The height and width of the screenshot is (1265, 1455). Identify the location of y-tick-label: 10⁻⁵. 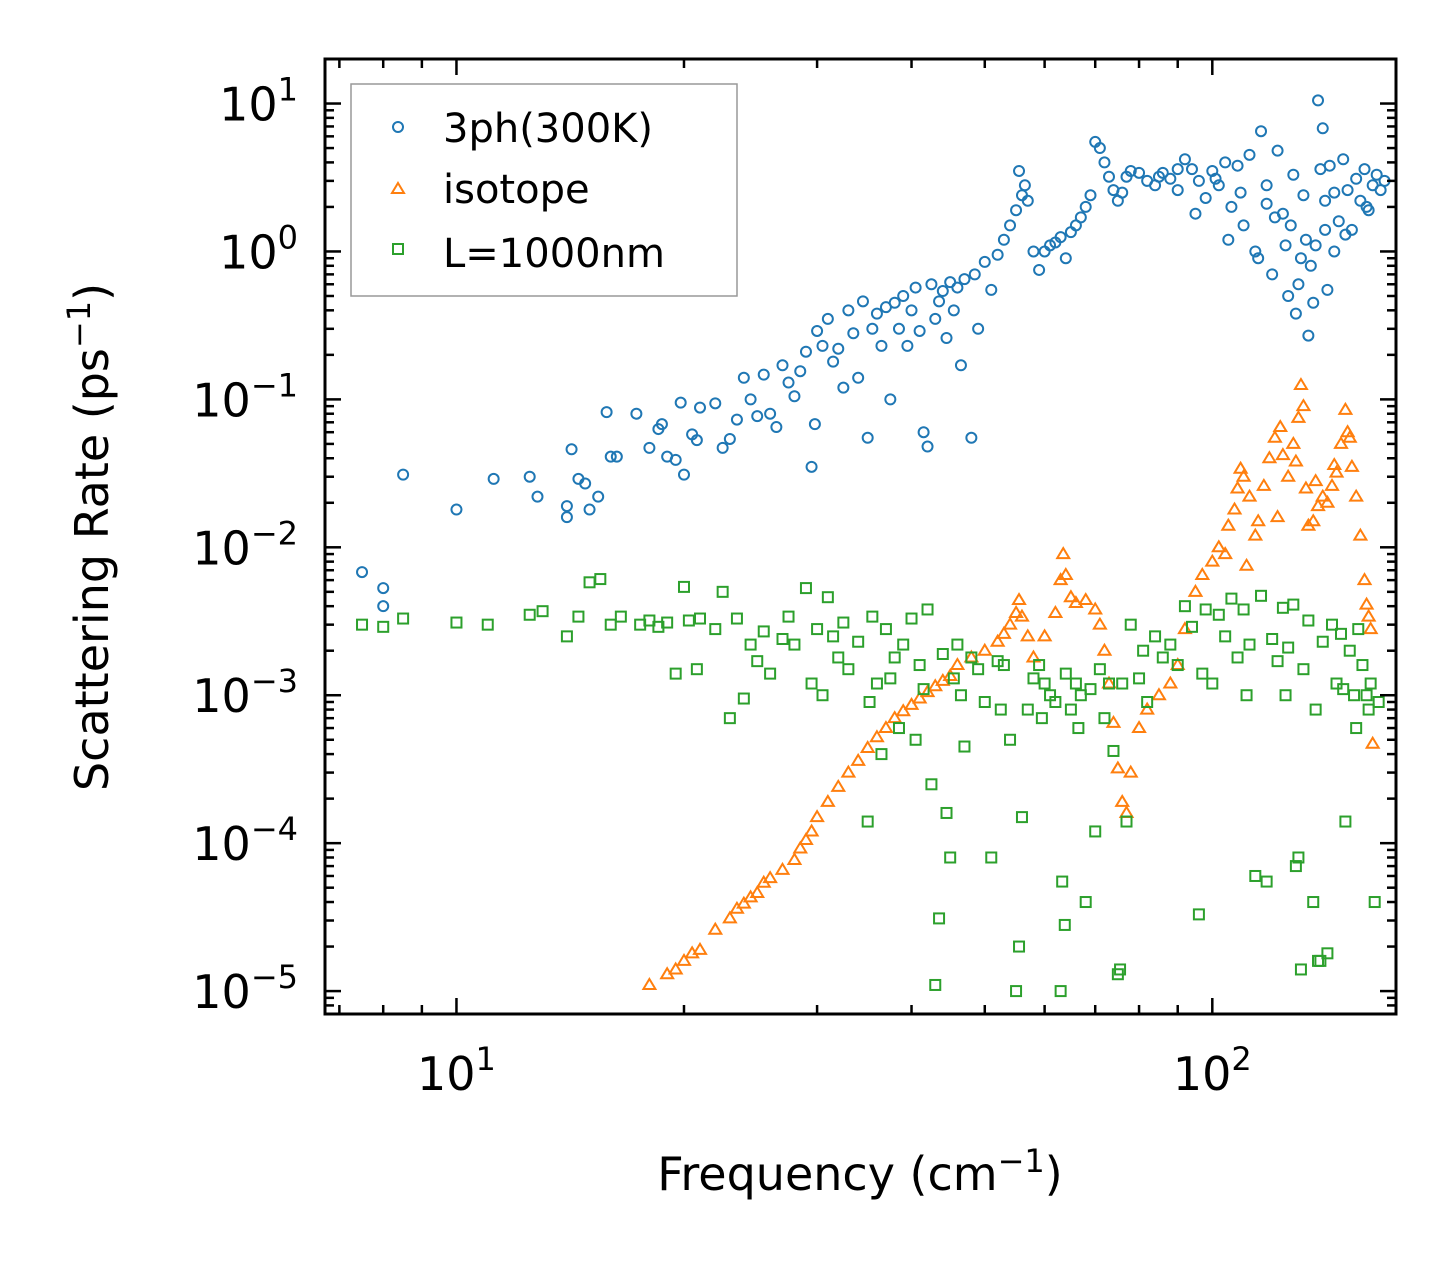
(245, 988).